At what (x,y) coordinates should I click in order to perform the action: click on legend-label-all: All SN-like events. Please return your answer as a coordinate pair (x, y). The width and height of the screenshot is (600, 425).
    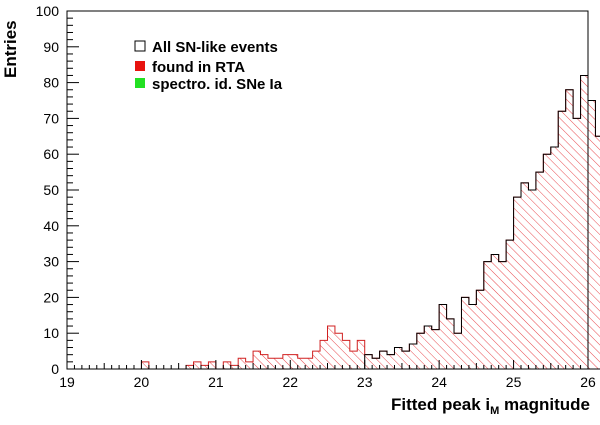
    Looking at the image, I should click on (215, 47).